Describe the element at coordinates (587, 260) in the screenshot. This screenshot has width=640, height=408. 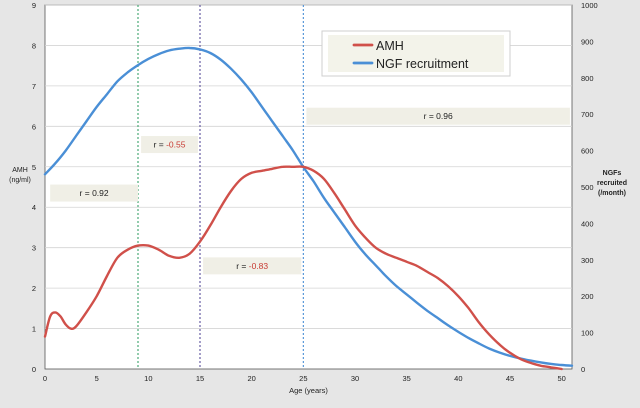
I see `y-right-tick-label: 300` at that location.